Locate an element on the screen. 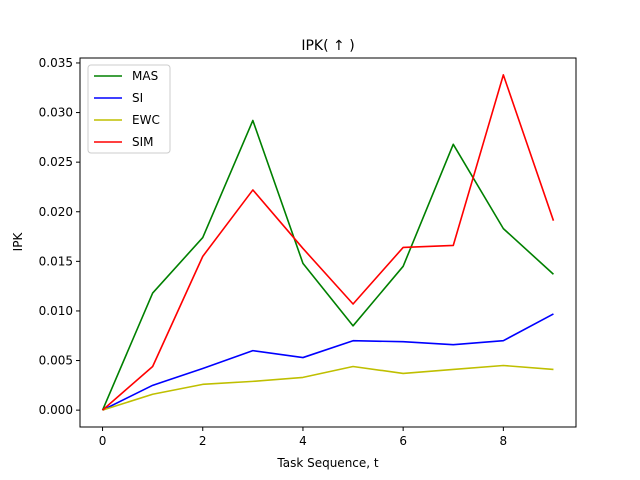 Image resolution: width=640 pixels, height=480 pixels. legend-label-sim: SIM is located at coordinates (143, 142).